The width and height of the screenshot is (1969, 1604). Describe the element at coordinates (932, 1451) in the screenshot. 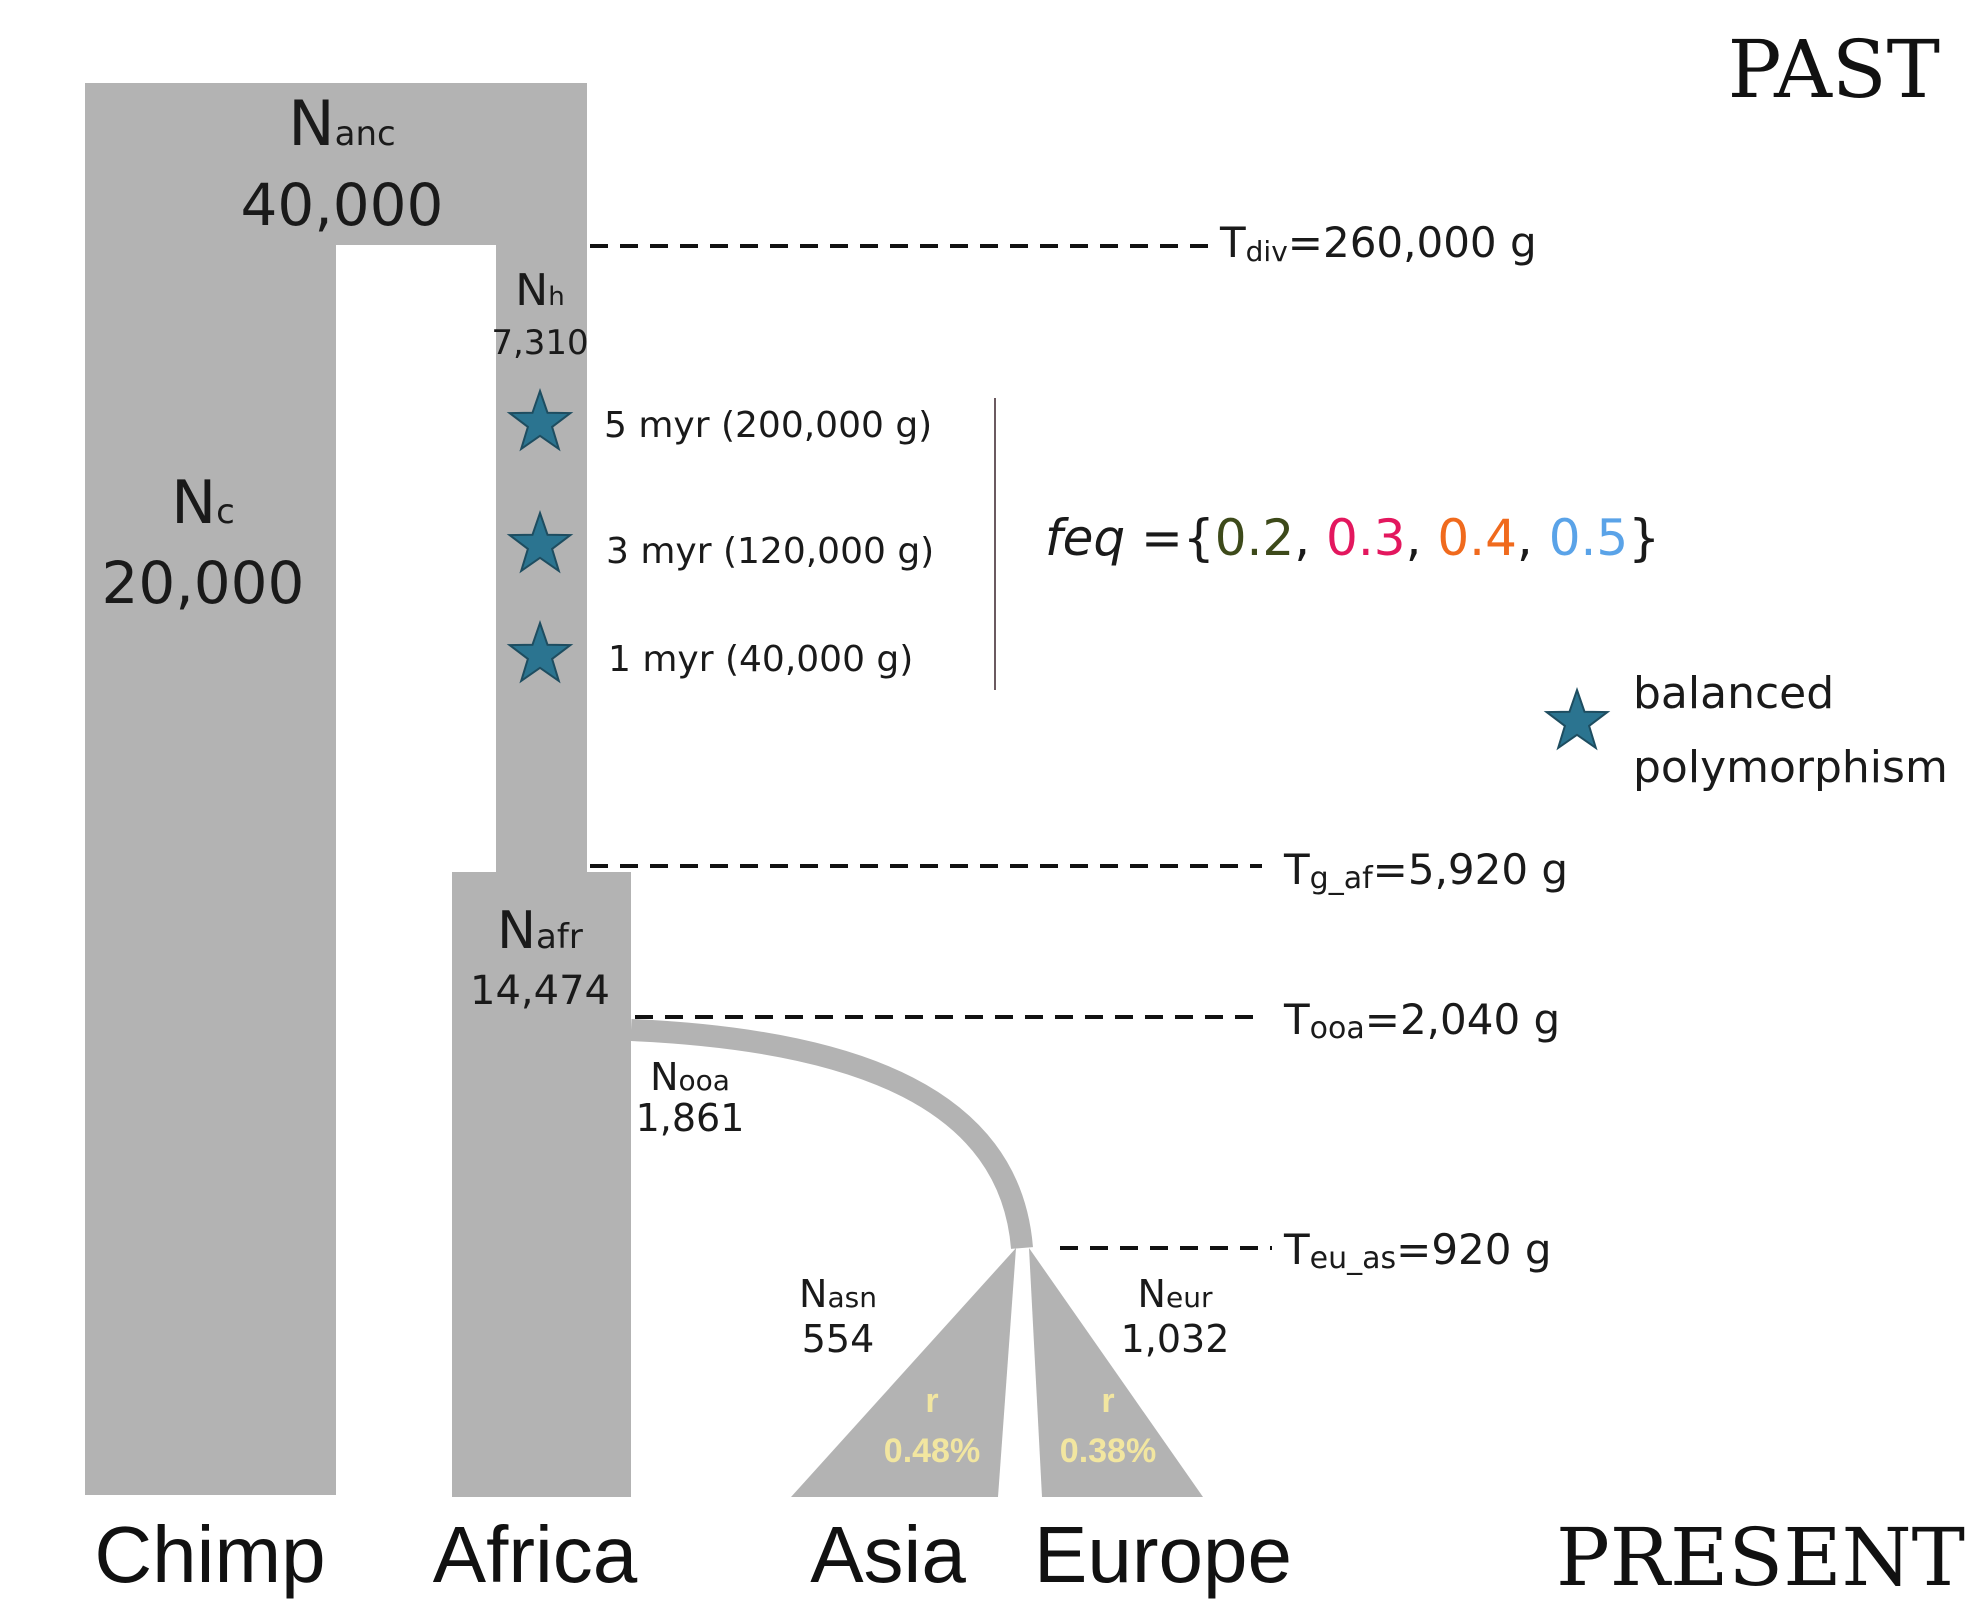

I see `asia-growth-rate-value: 0.48%` at that location.